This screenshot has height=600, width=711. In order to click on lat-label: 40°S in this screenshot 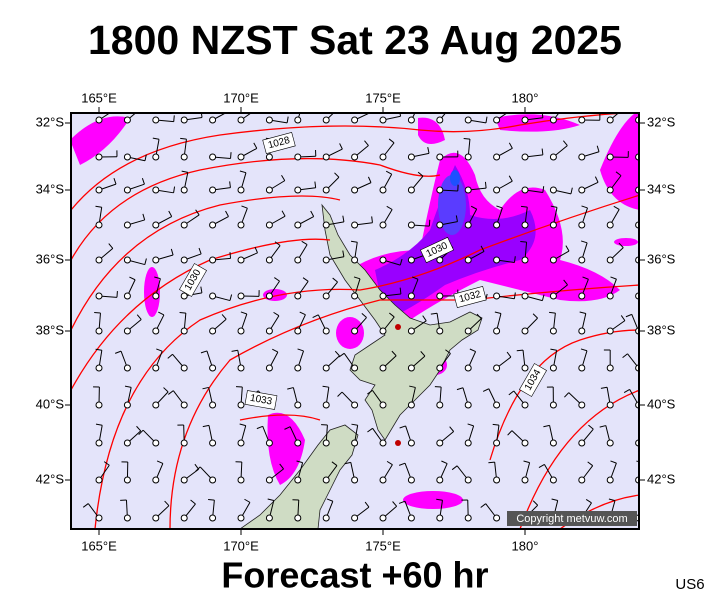, I will do `click(50, 403)`.